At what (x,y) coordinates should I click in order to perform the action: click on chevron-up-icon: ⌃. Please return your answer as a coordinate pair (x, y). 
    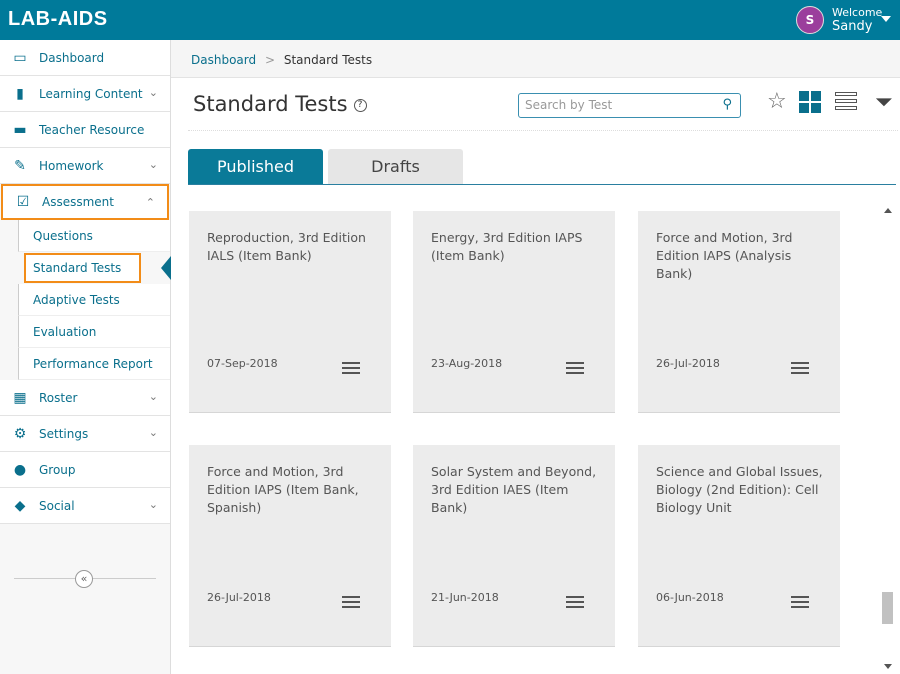
    Looking at the image, I should click on (150, 202).